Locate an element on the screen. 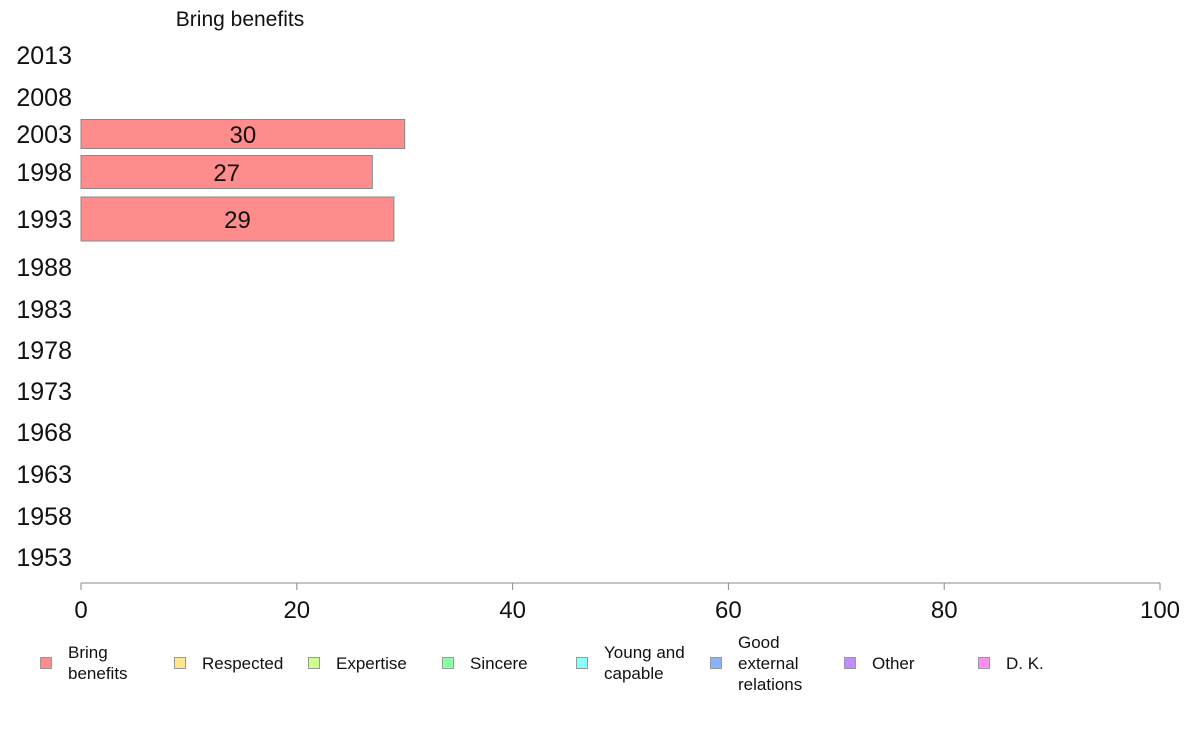 This screenshot has height=736, width=1188. year-label-1993: 1993 is located at coordinates (44, 220).